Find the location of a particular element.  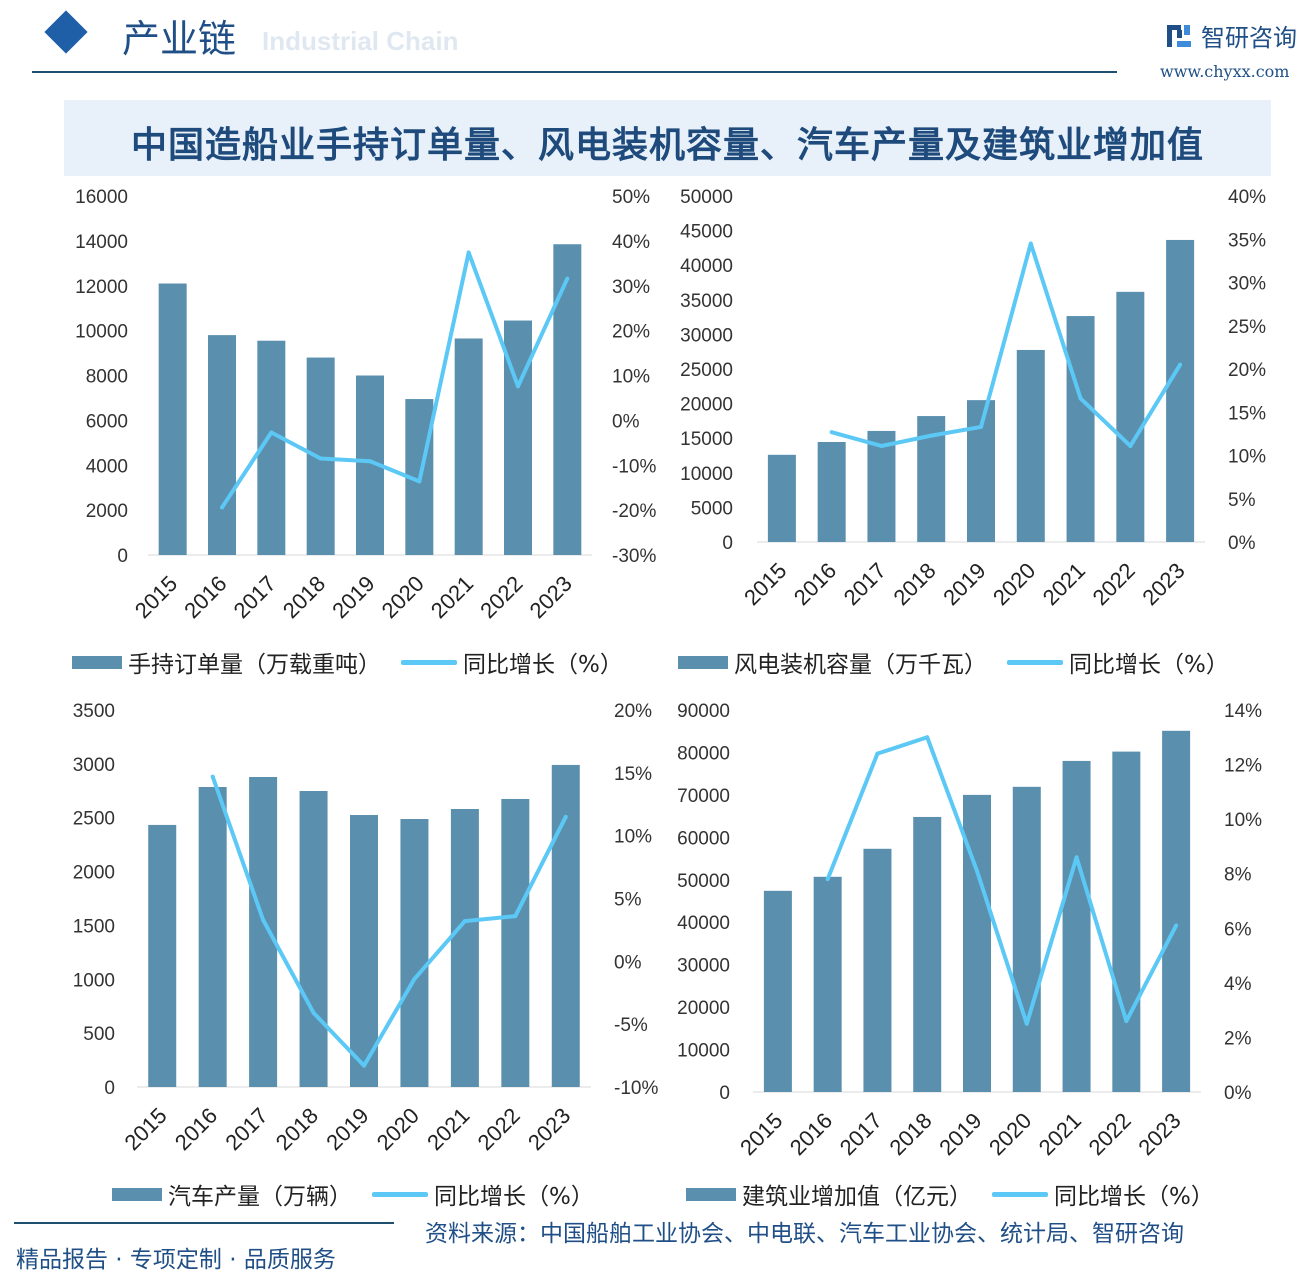

right-axis-tick-label: 15% is located at coordinates (1247, 413).